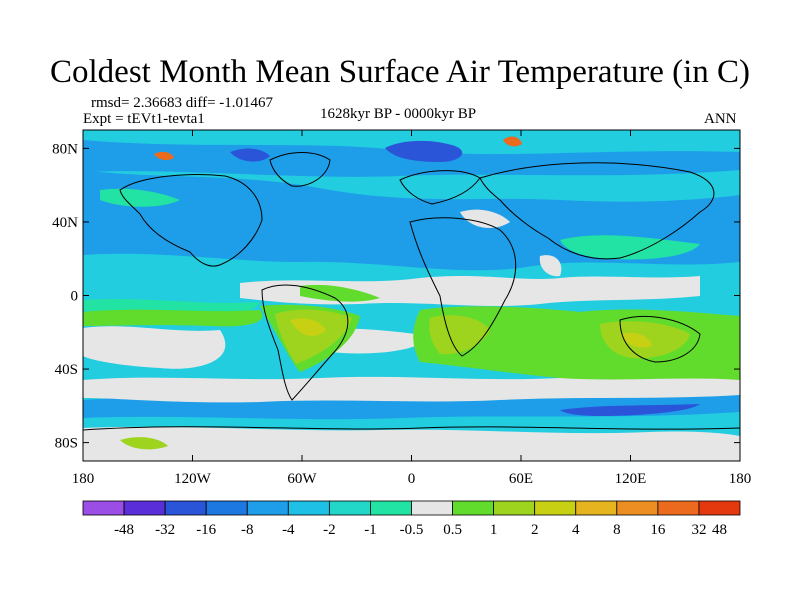 The image size is (800, 600). I want to click on lat-tick-label: 40S, so click(66, 370).